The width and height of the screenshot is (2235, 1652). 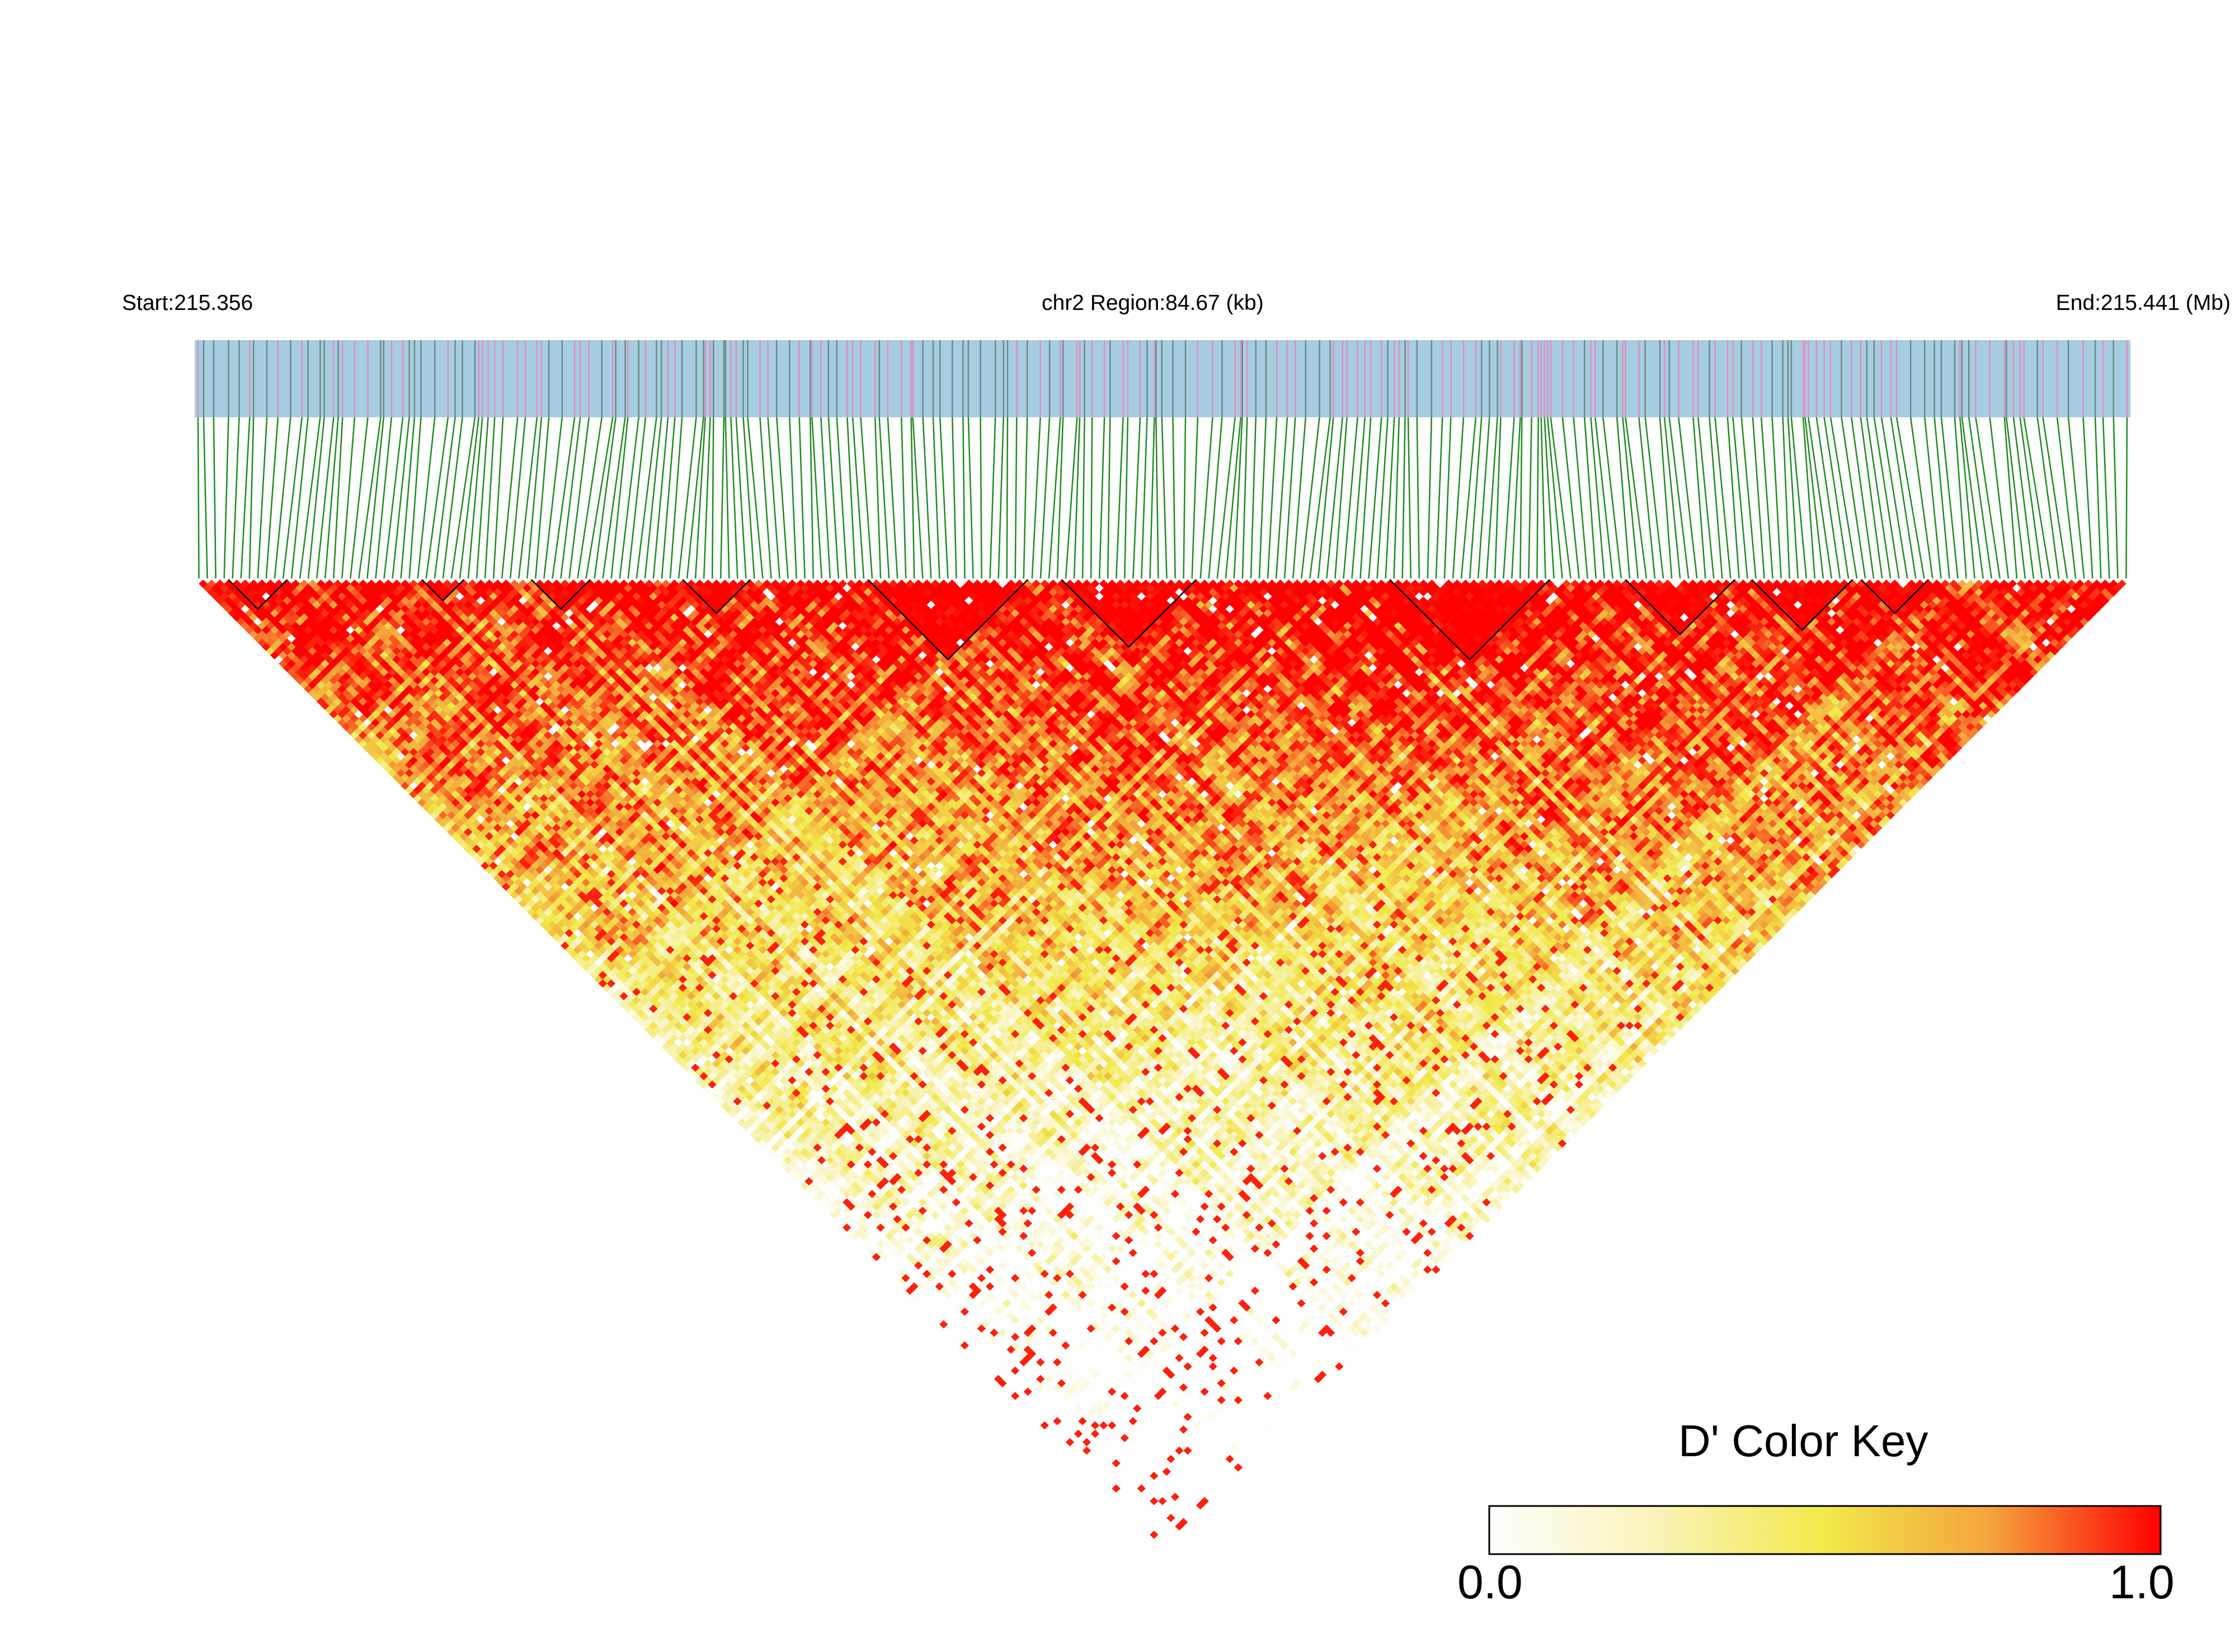 What do you see at coordinates (2143, 304) in the screenshot?
I see `region-end-label: End:215.441 (Mb)` at bounding box center [2143, 304].